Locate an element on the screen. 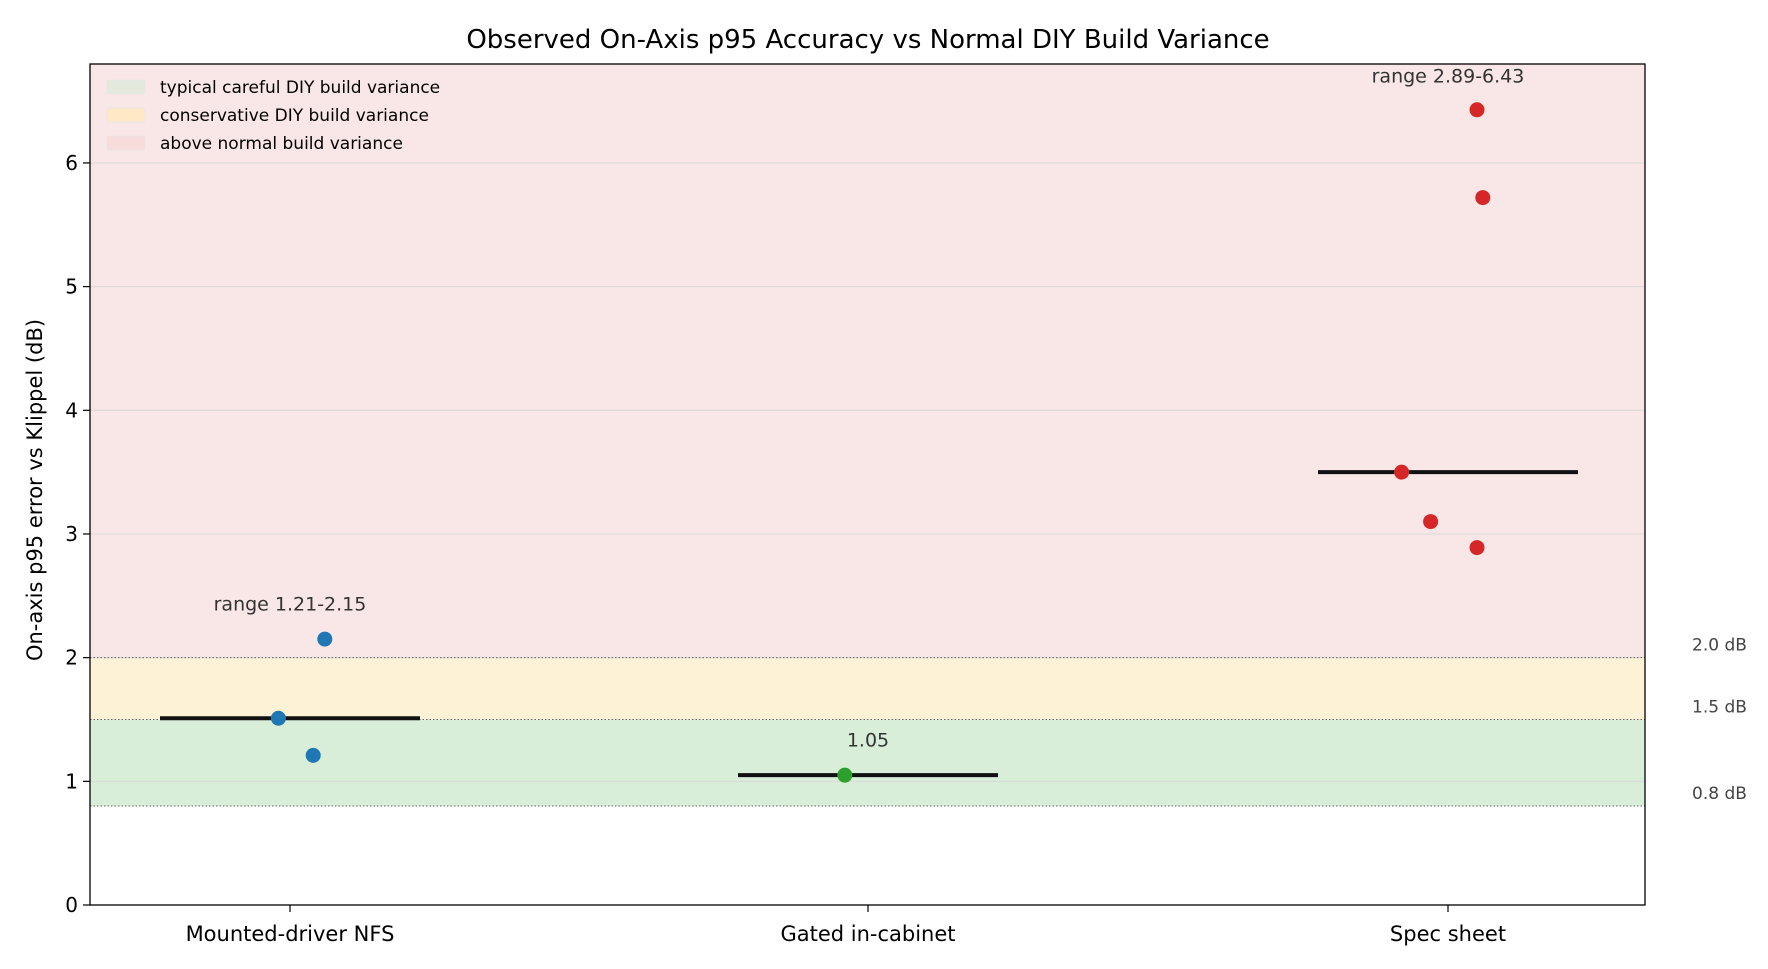  range-annotation: range 1.21-2.15 is located at coordinates (290, 605).